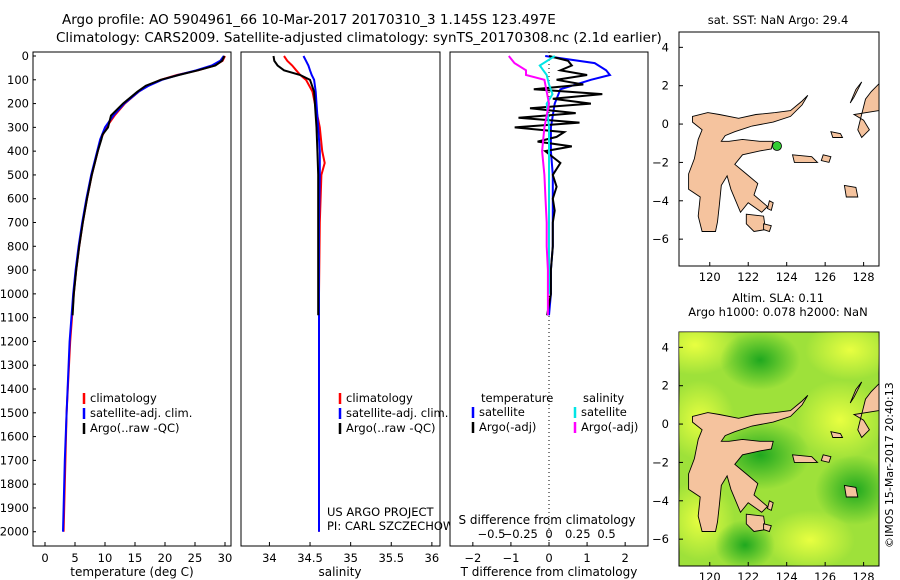 Image resolution: width=900 pixels, height=580 pixels. What do you see at coordinates (748, 575) in the screenshot?
I see `map-x-tick-label: 122` at bounding box center [748, 575].